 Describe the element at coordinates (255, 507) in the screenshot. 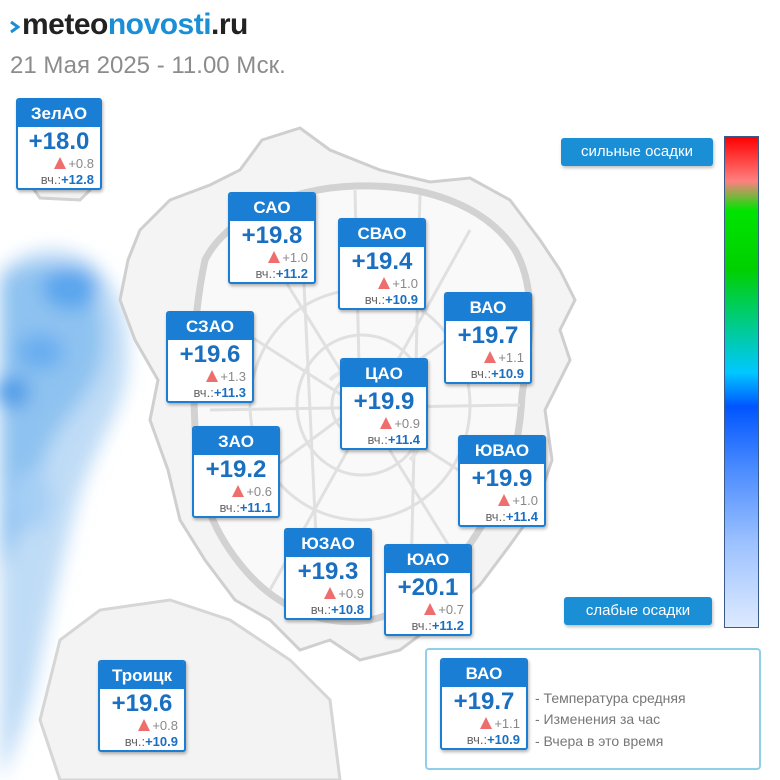

I see `yesterday-value: +11.1` at that location.